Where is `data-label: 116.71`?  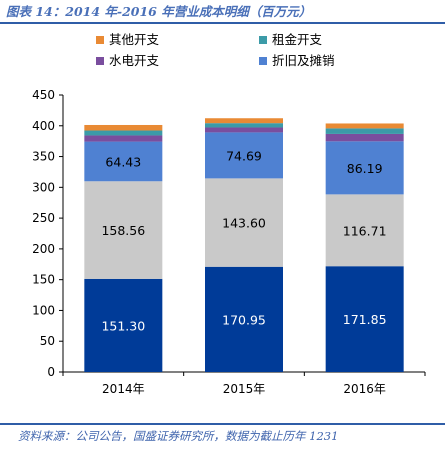 data-label: 116.71 is located at coordinates (365, 230).